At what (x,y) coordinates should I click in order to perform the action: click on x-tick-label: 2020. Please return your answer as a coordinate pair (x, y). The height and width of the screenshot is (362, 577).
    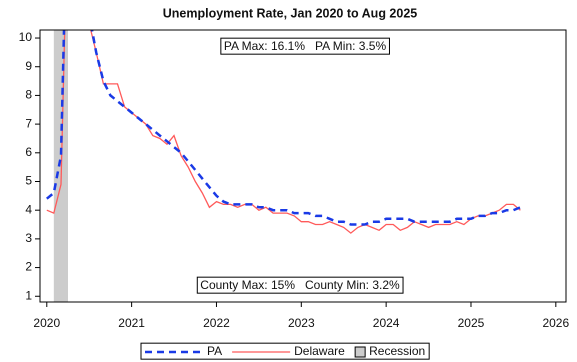
    Looking at the image, I should click on (46, 323).